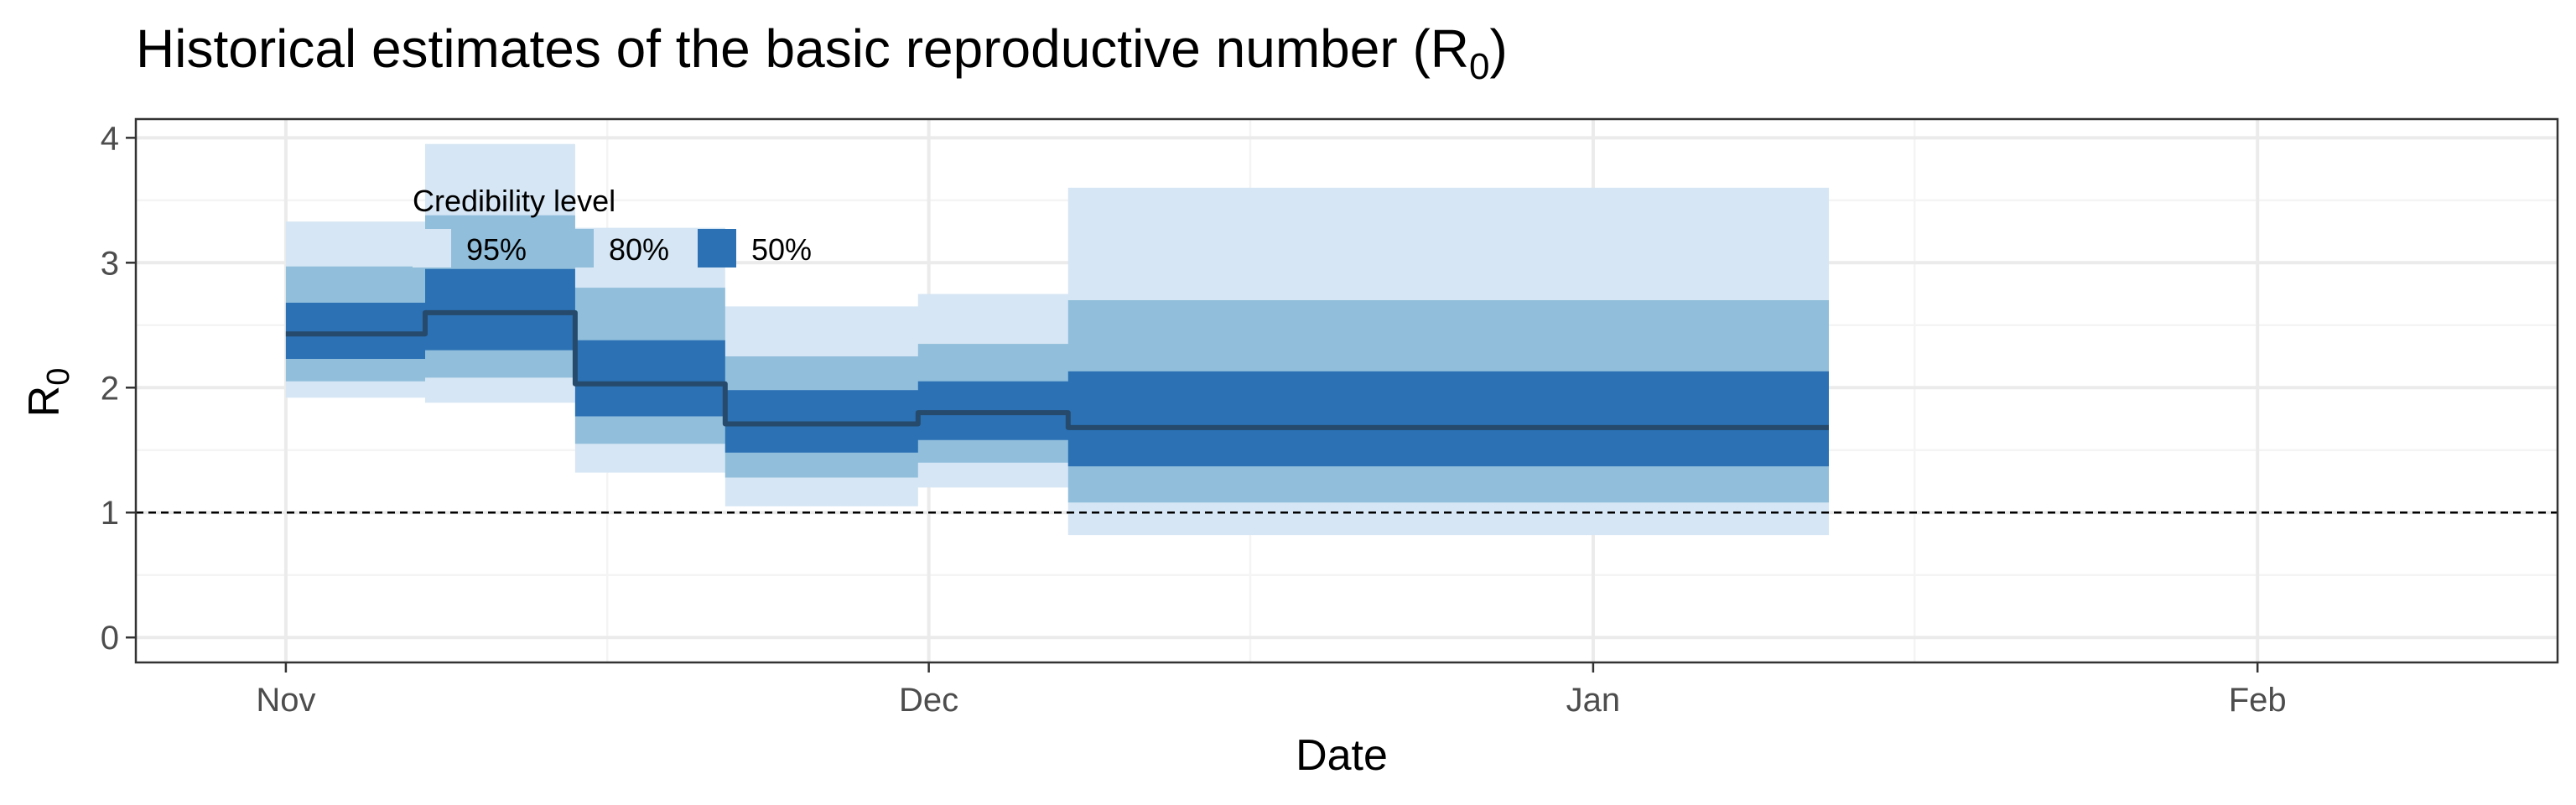 The image size is (2576, 805). What do you see at coordinates (110, 138) in the screenshot?
I see `y-tick-label: 4` at bounding box center [110, 138].